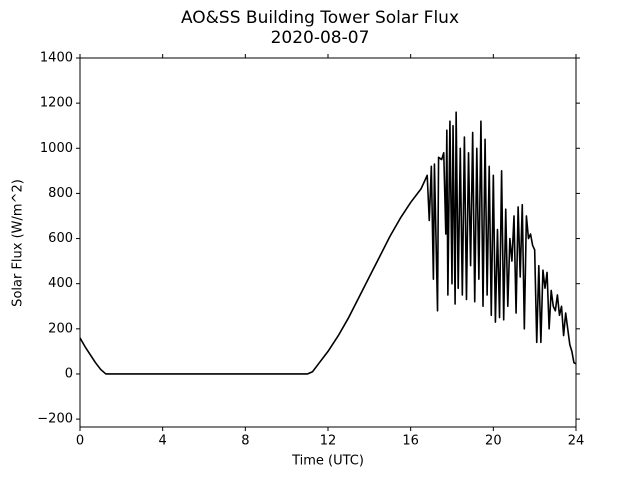  What do you see at coordinates (328, 441) in the screenshot?
I see `x-tick-label: 12` at bounding box center [328, 441].